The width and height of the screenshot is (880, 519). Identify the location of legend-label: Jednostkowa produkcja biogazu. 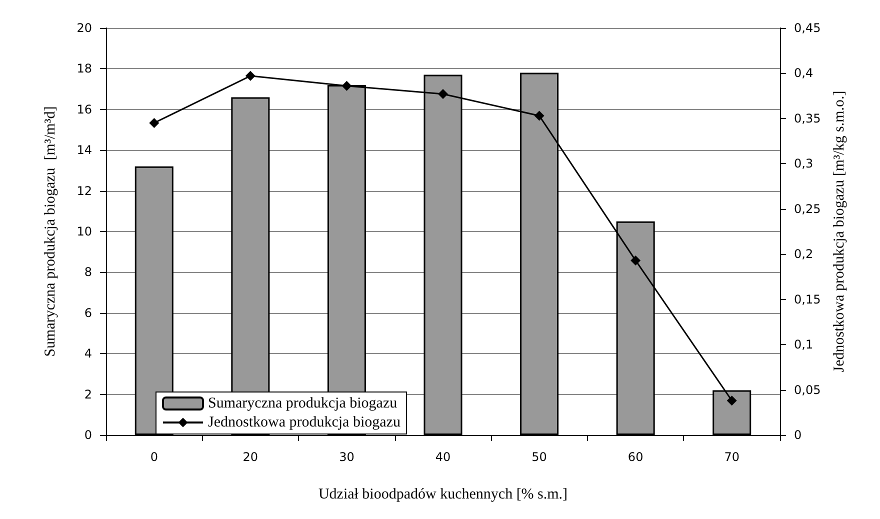
(304, 422).